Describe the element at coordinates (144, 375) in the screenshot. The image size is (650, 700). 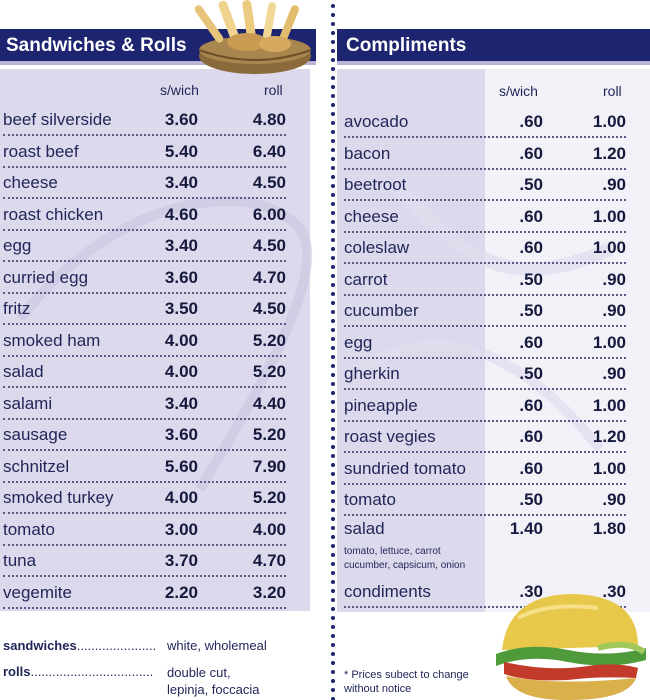
I see `list-item: salad 4.00 5.20` at that location.